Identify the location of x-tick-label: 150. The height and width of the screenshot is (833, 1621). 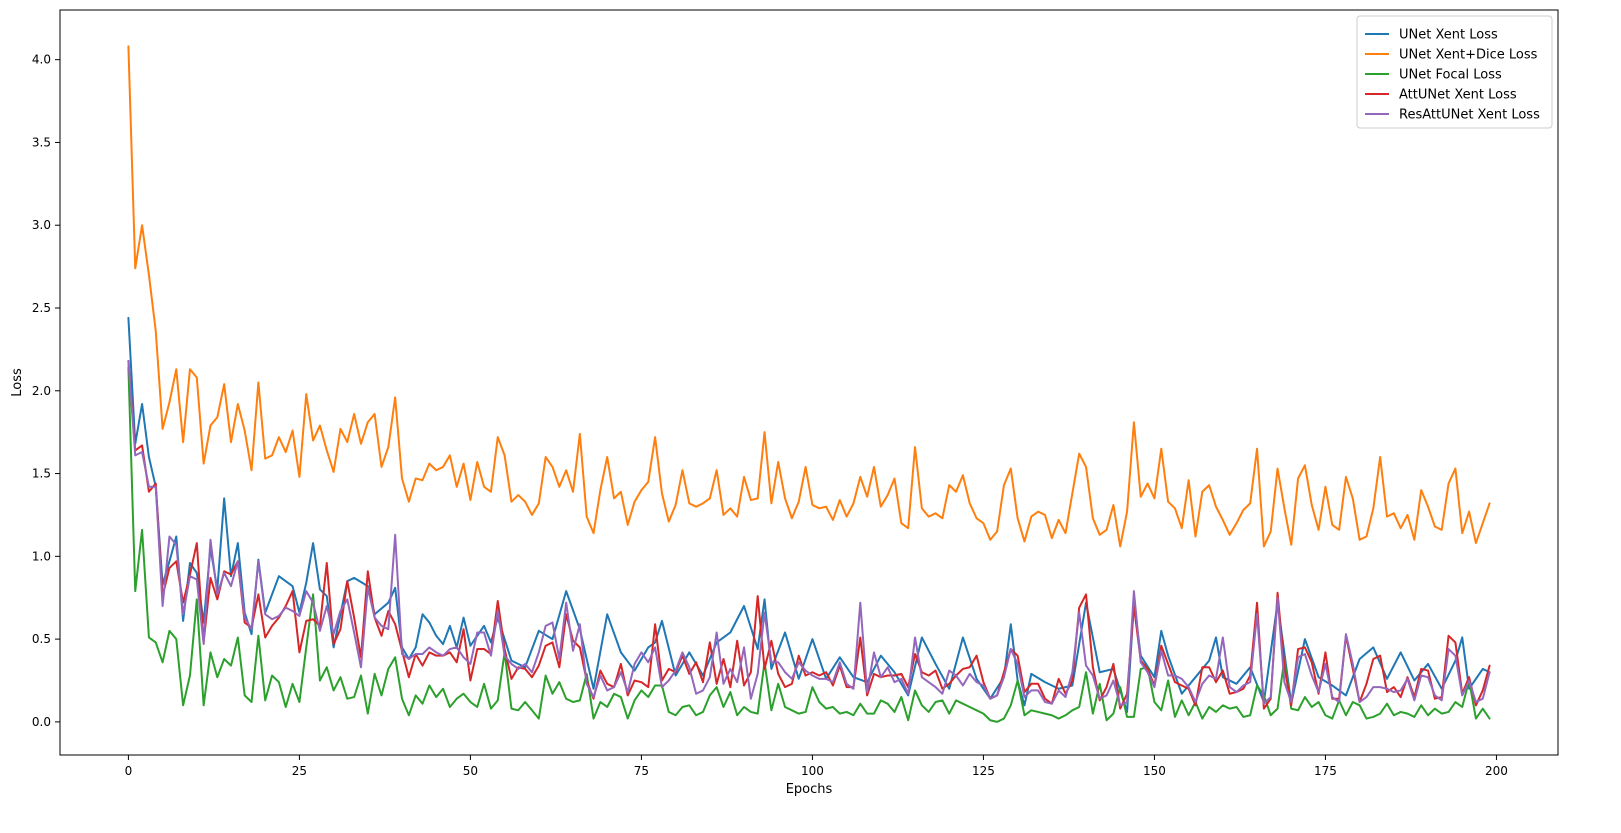
(1154, 771).